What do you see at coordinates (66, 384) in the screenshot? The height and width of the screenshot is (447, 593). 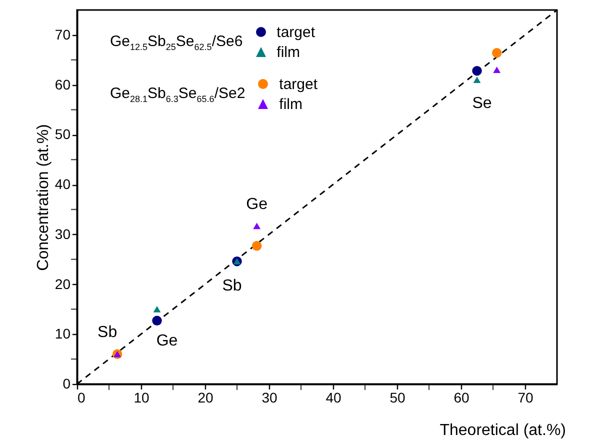 I see `y-tick-label: 0` at bounding box center [66, 384].